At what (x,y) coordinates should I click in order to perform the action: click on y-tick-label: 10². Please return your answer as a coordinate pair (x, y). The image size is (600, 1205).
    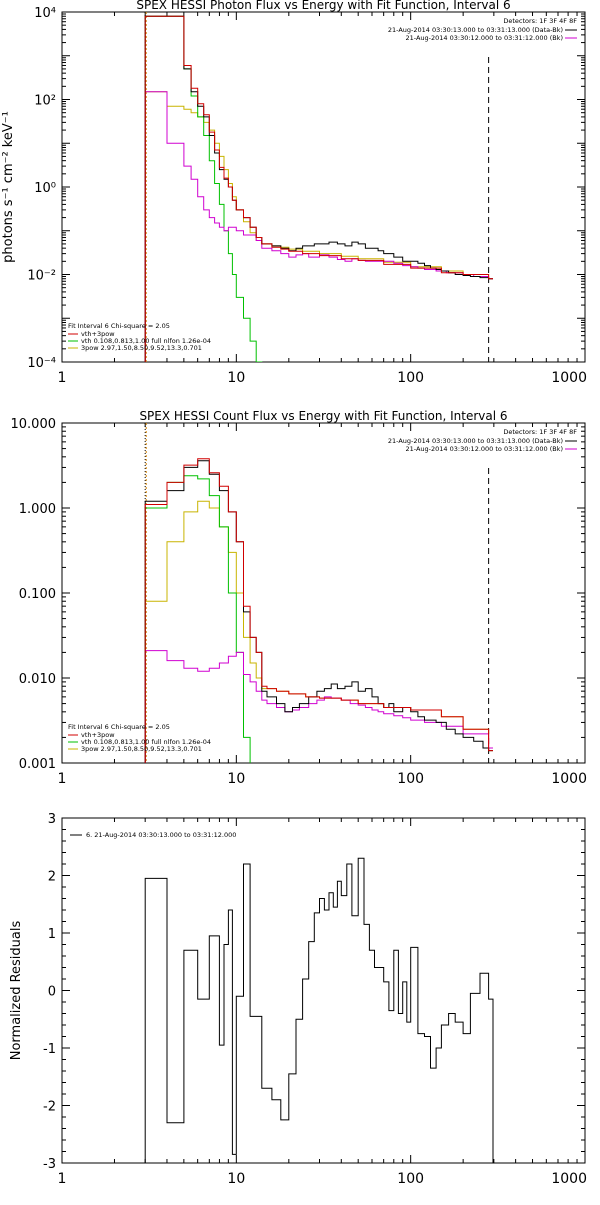
    Looking at the image, I should click on (45, 101).